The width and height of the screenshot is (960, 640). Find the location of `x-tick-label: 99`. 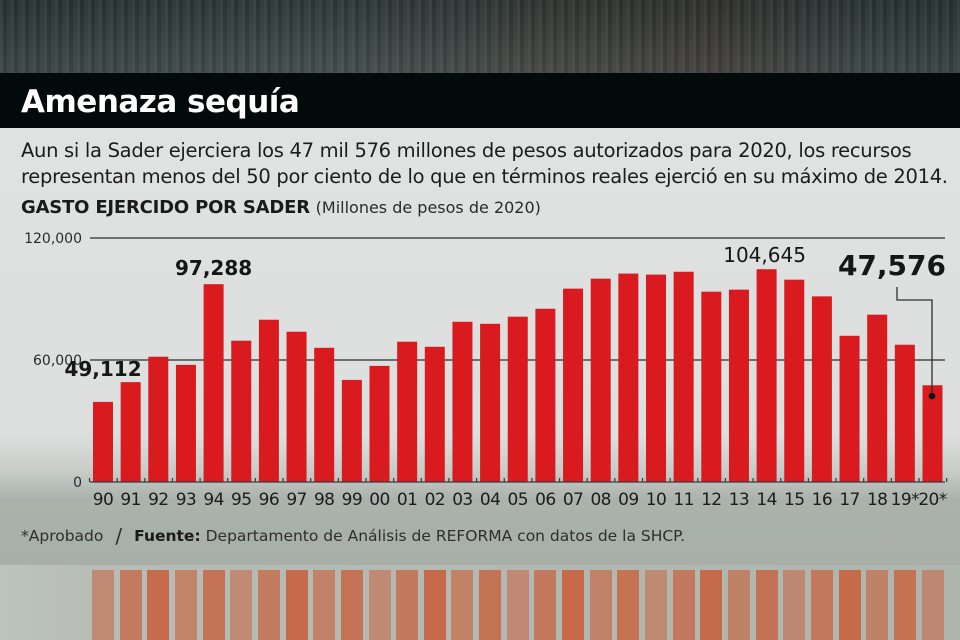

x-tick-label: 99 is located at coordinates (352, 500).